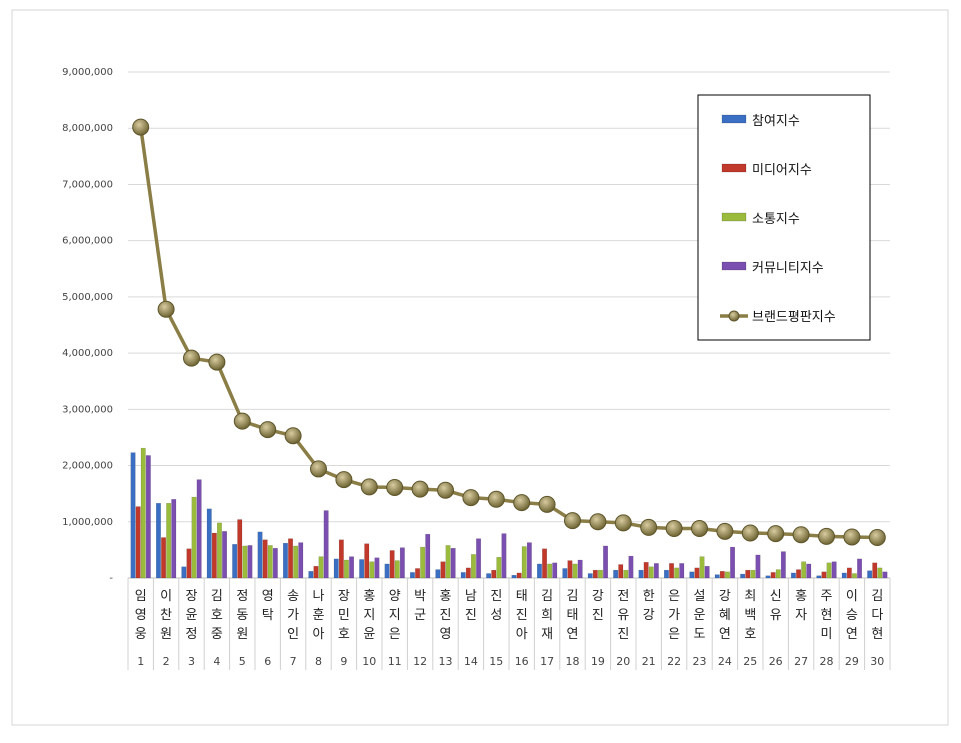 Image resolution: width=961 pixels, height=743 pixels. Describe the element at coordinates (776, 121) in the screenshot. I see `legend-label: 참여지수` at that location.